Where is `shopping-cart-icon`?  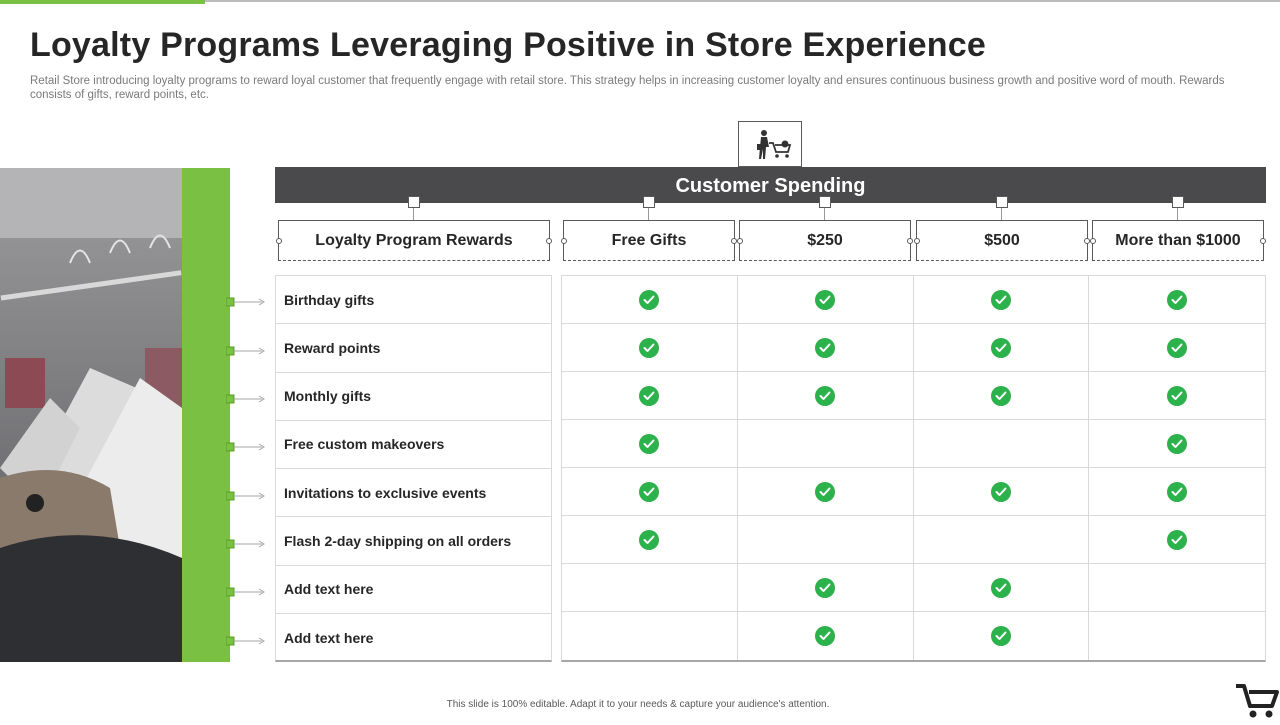
shopping-cart-icon is located at coordinates (1257, 700).